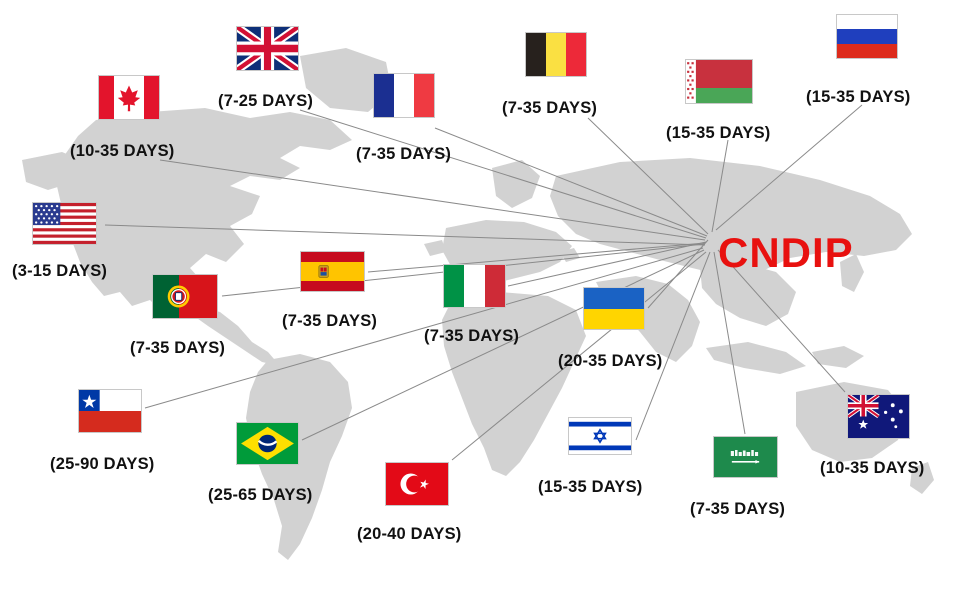 The image size is (960, 600). What do you see at coordinates (409, 534) in the screenshot?
I see `delivery-time-label: (20-40 DAYS)` at bounding box center [409, 534].